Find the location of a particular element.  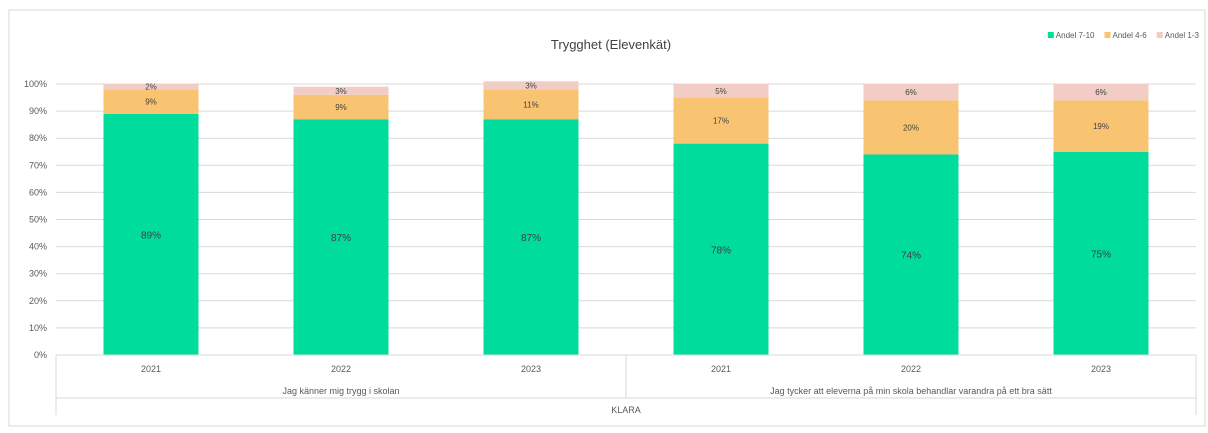

data-label: 75% is located at coordinates (1101, 254).